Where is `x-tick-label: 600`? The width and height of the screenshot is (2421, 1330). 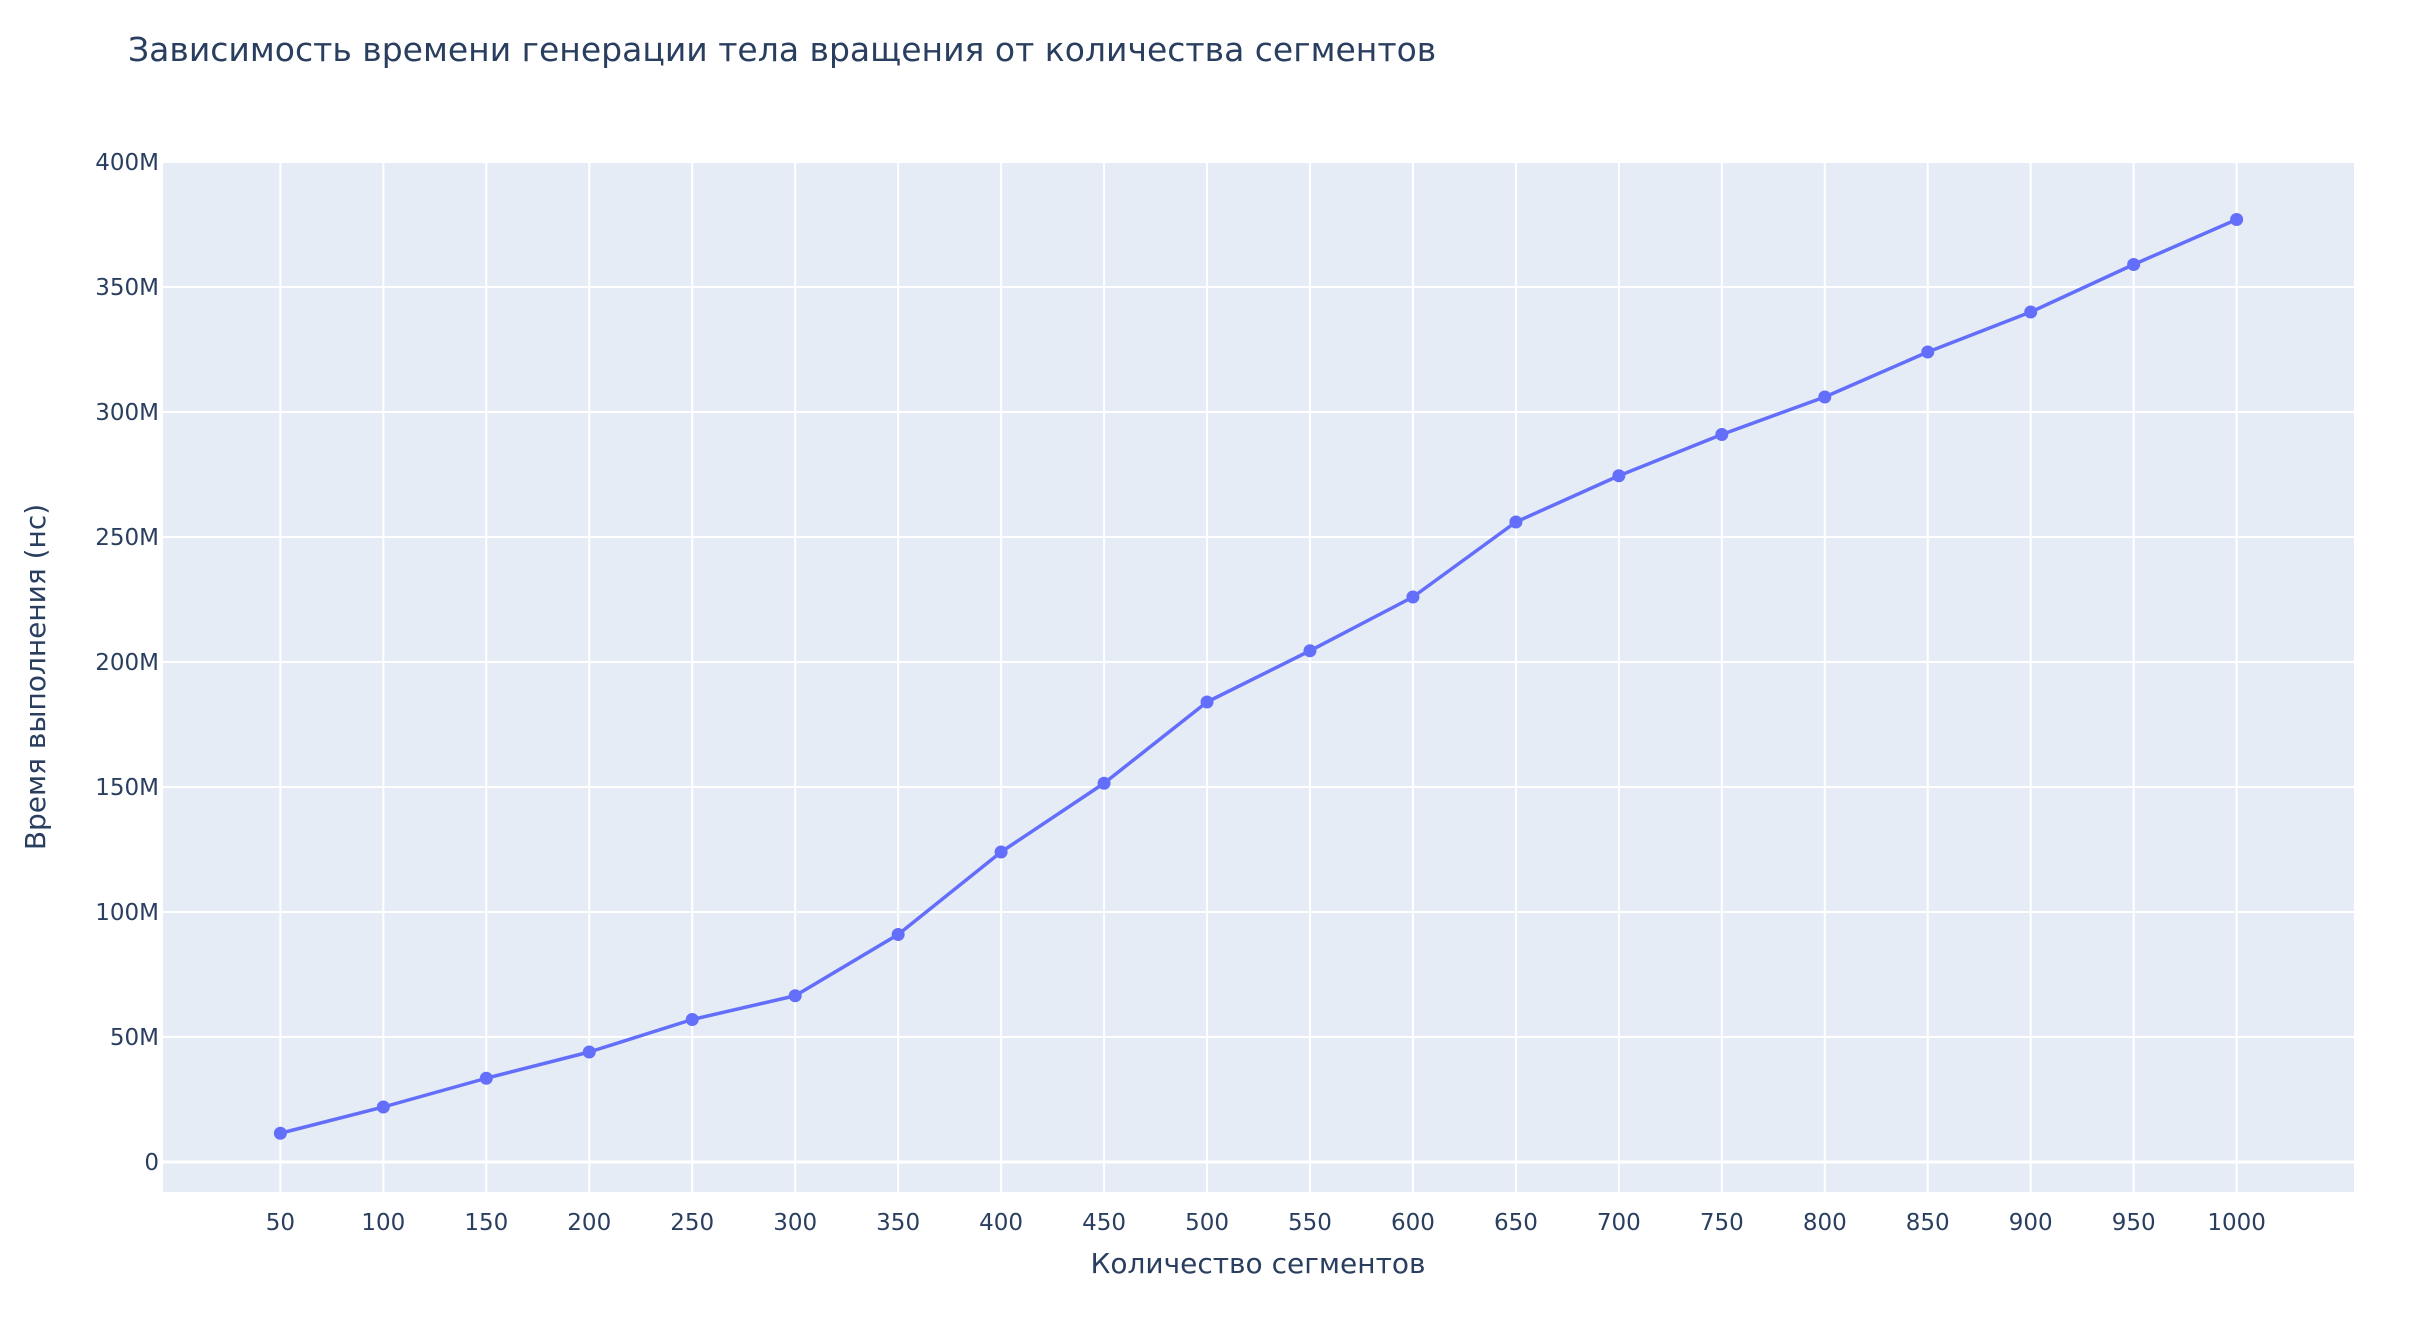 x-tick-label: 600 is located at coordinates (1413, 1223).